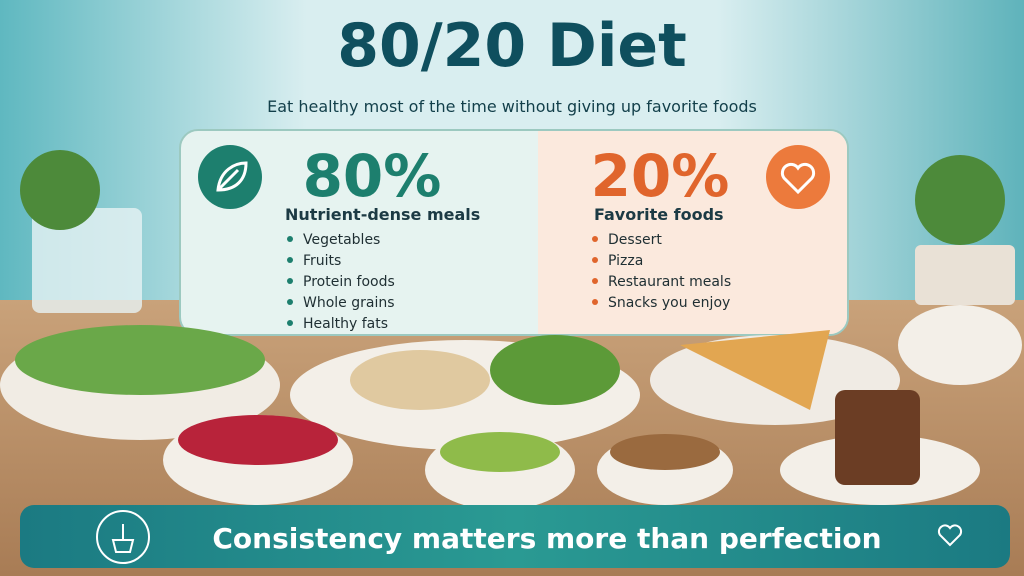 Image resolution: width=1024 pixels, height=576 pixels. What do you see at coordinates (669, 303) in the screenshot?
I see `list-item: Snacks you enjoy` at bounding box center [669, 303].